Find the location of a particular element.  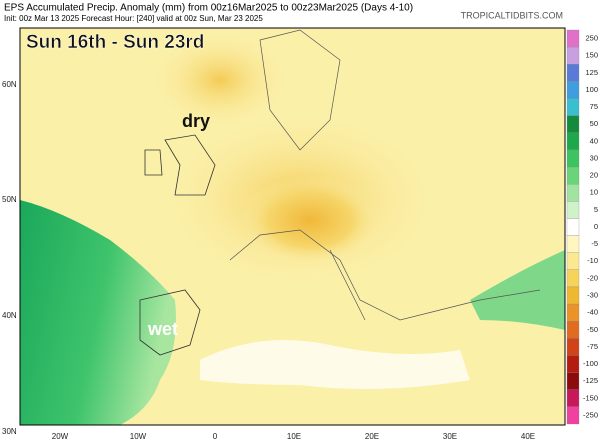

colorbar-label: 40 is located at coordinates (594, 140).